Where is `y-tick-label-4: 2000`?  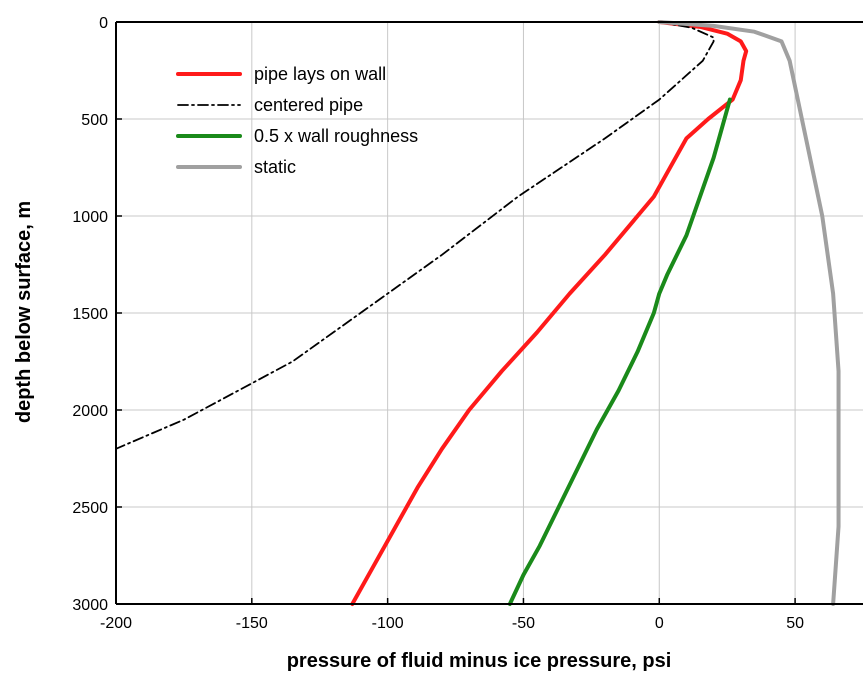
y-tick-label-4: 2000 is located at coordinates (90, 411).